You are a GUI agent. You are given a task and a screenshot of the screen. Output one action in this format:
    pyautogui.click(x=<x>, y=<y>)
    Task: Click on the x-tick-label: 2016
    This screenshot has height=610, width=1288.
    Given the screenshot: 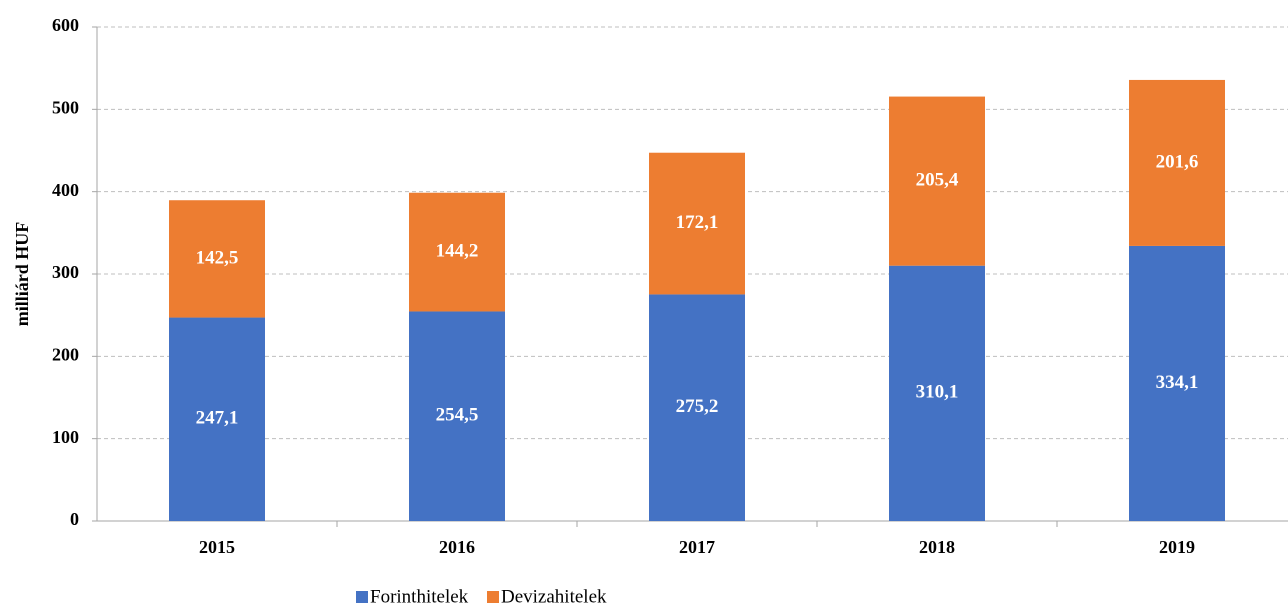 What is the action you would take?
    pyautogui.click(x=457, y=547)
    